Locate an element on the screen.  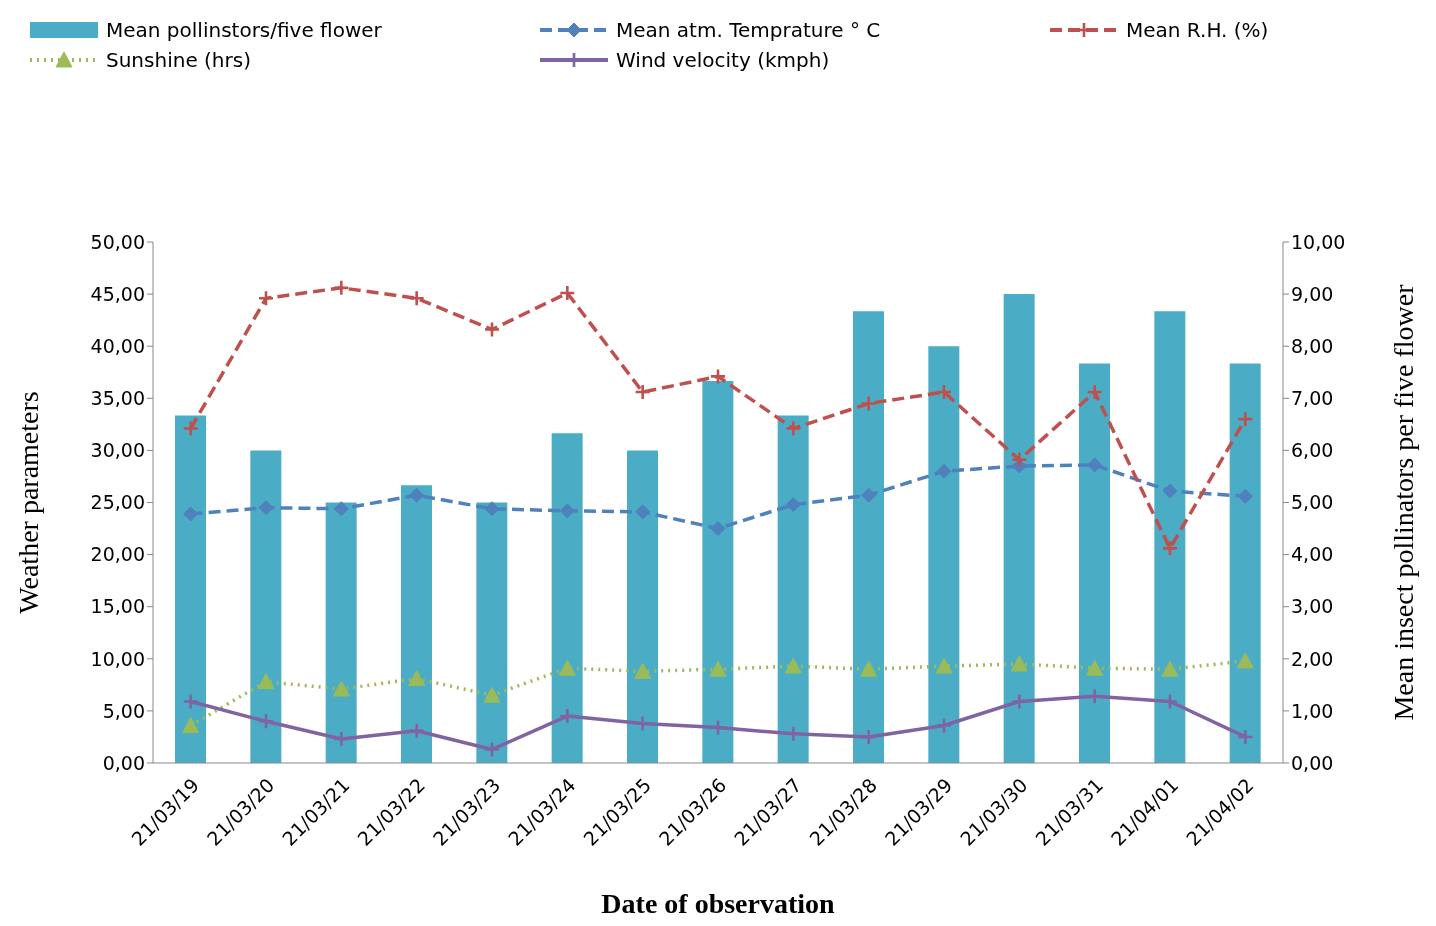
y-tick-label: 5,00 is located at coordinates (123, 710).